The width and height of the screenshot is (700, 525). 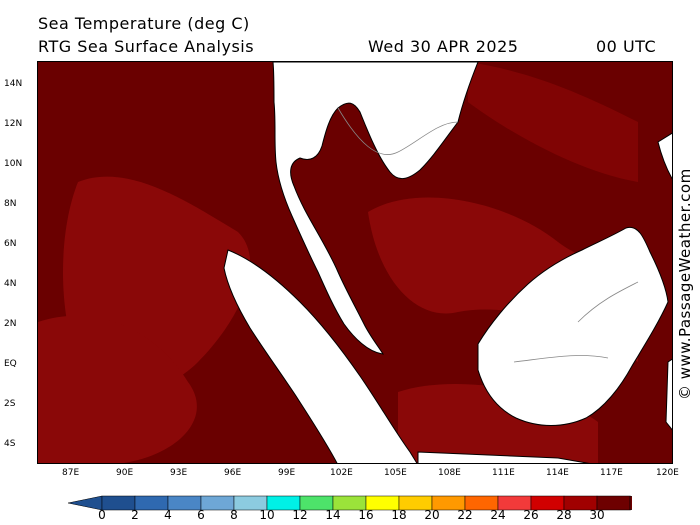 What do you see at coordinates (432, 515) in the screenshot?
I see `scale-label: 20` at bounding box center [432, 515].